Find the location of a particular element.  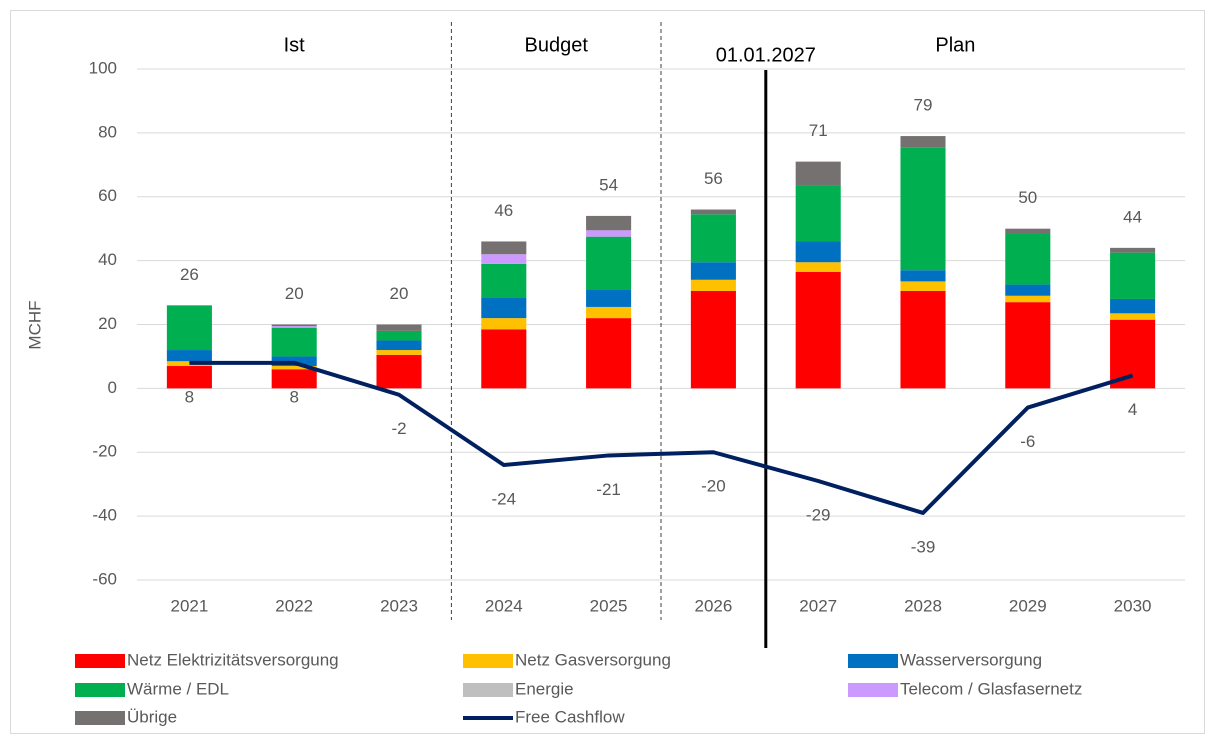

x-tick-label: 2023 is located at coordinates (399, 605).